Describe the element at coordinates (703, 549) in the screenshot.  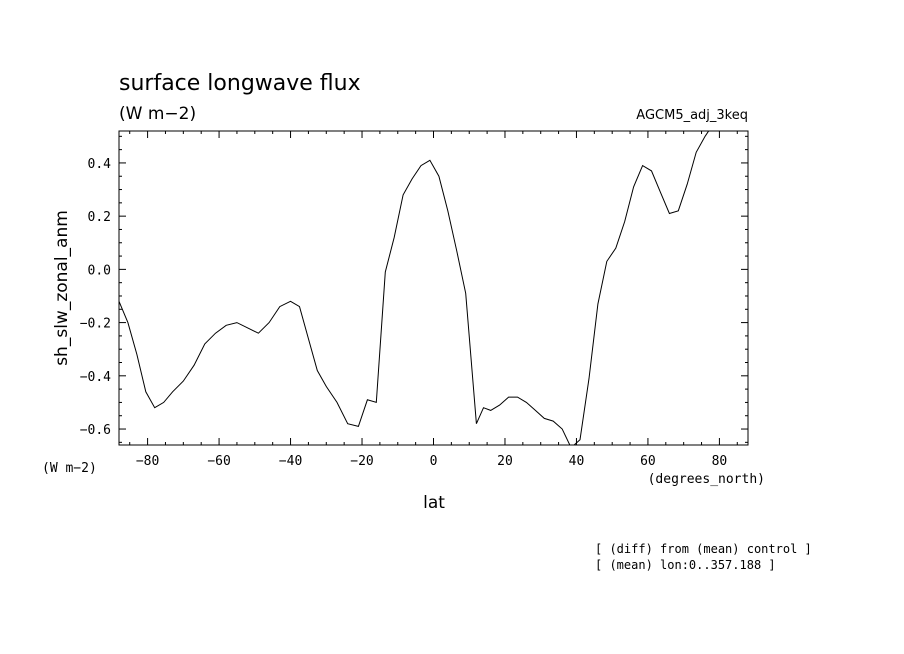
I see `footnote-diff: [ (diff) from (mean) control ]` at that location.